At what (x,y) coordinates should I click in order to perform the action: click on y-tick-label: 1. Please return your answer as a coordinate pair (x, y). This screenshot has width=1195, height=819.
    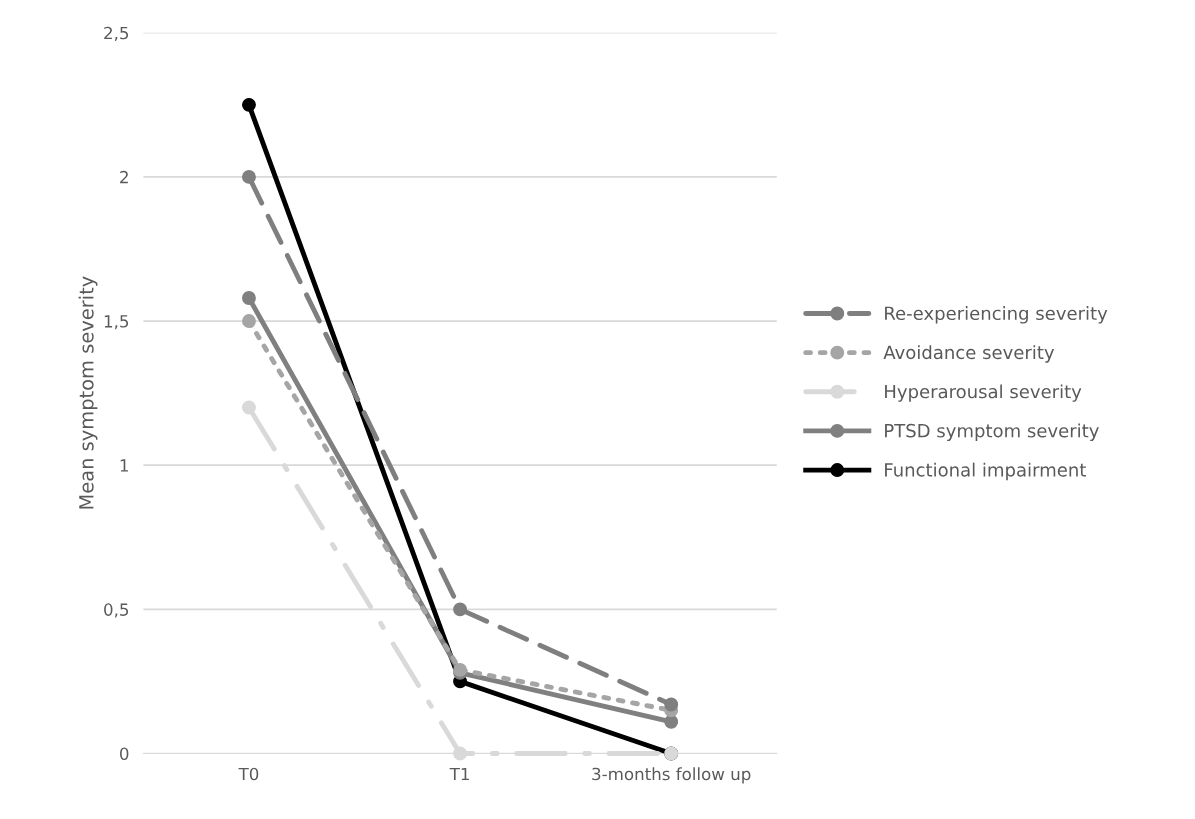
    Looking at the image, I should click on (124, 465).